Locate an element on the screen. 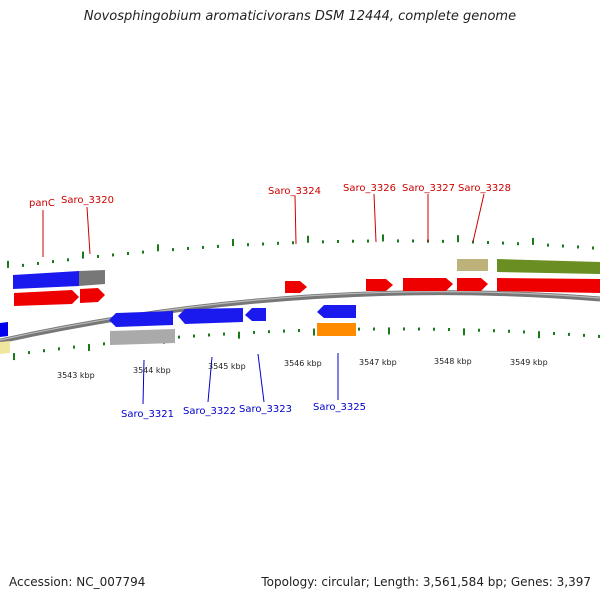  tick-label-3548: 3548 kbp is located at coordinates (453, 361).